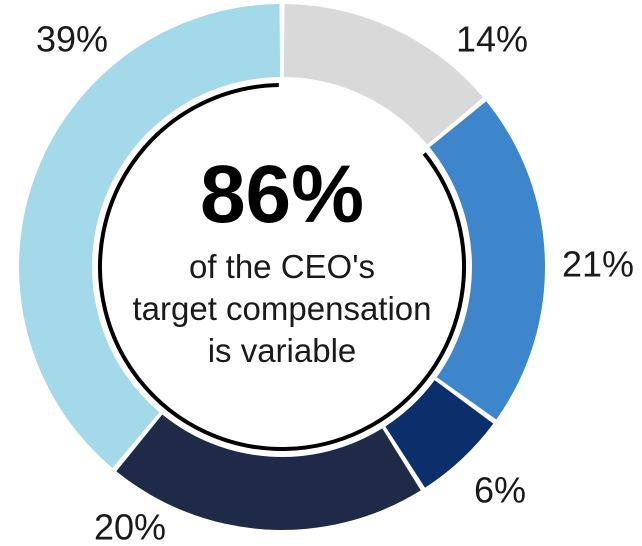  What do you see at coordinates (492, 39) in the screenshot?
I see `slice-label-1: 14%` at bounding box center [492, 39].